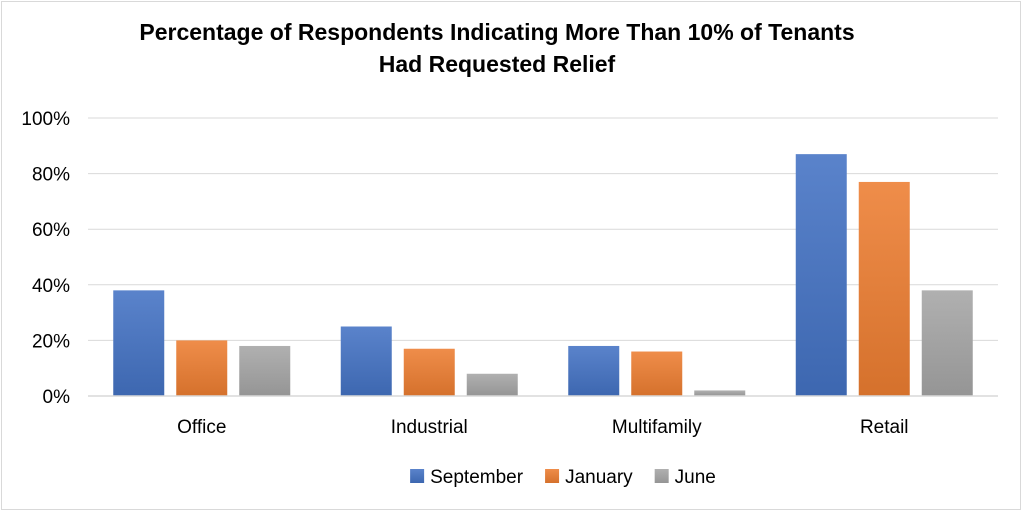  I want to click on bar-june-office, so click(265, 370).